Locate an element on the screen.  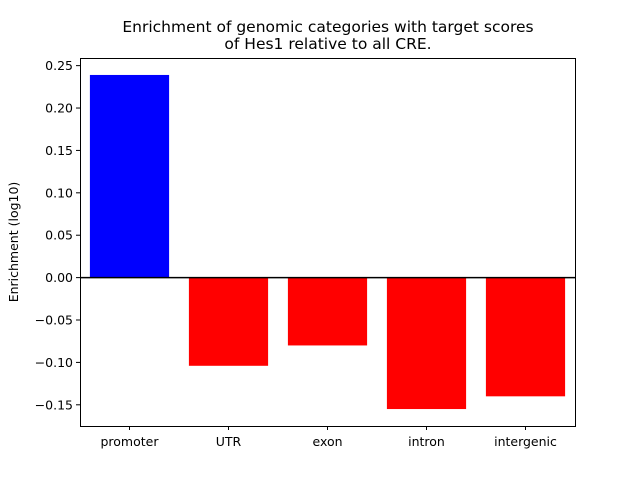
y-tick-label: −0.15 is located at coordinates (54, 404).